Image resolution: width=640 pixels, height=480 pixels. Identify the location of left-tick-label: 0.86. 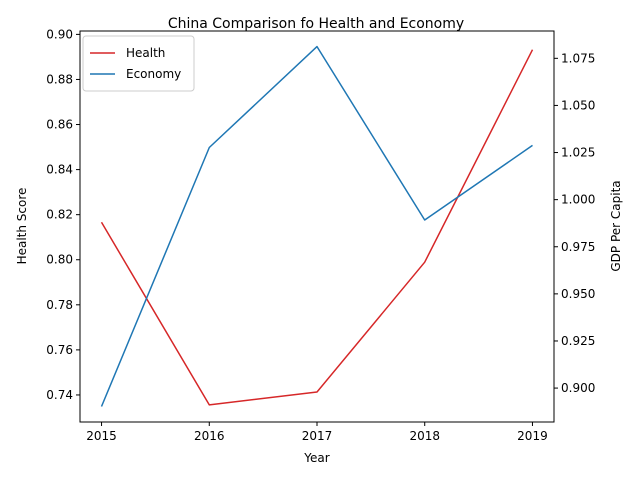
(59, 125).